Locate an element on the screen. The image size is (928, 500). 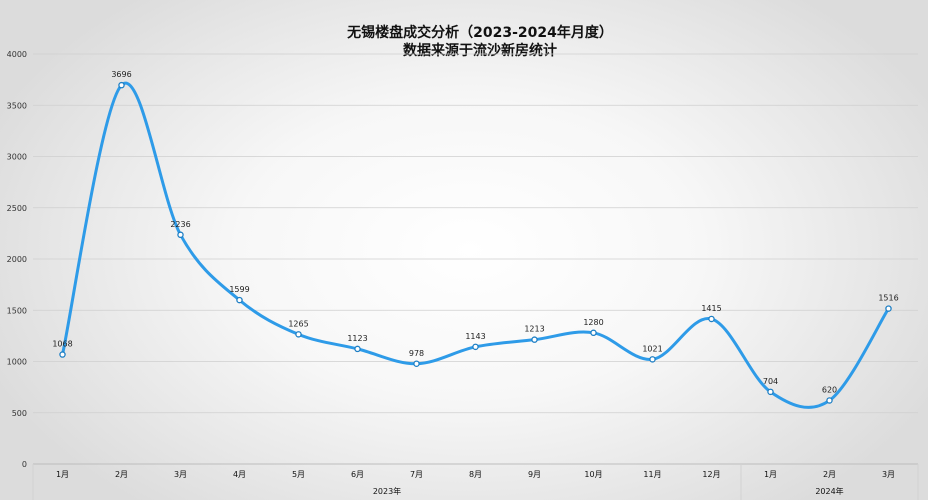
data-label: 1021 is located at coordinates (652, 348).